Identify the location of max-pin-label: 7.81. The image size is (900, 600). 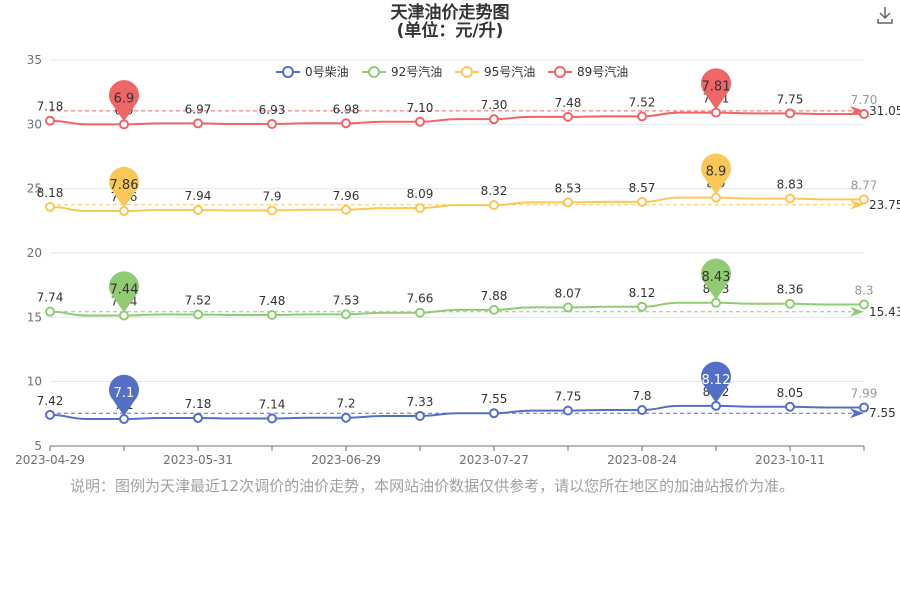
(716, 87).